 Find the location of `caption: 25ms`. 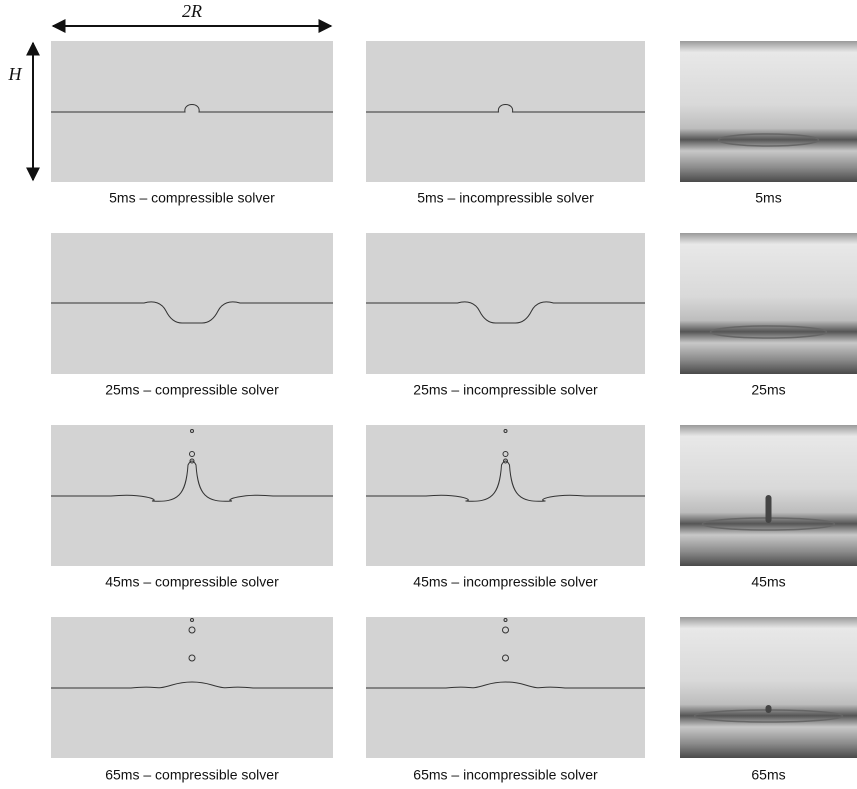

caption: 25ms is located at coordinates (768, 390).